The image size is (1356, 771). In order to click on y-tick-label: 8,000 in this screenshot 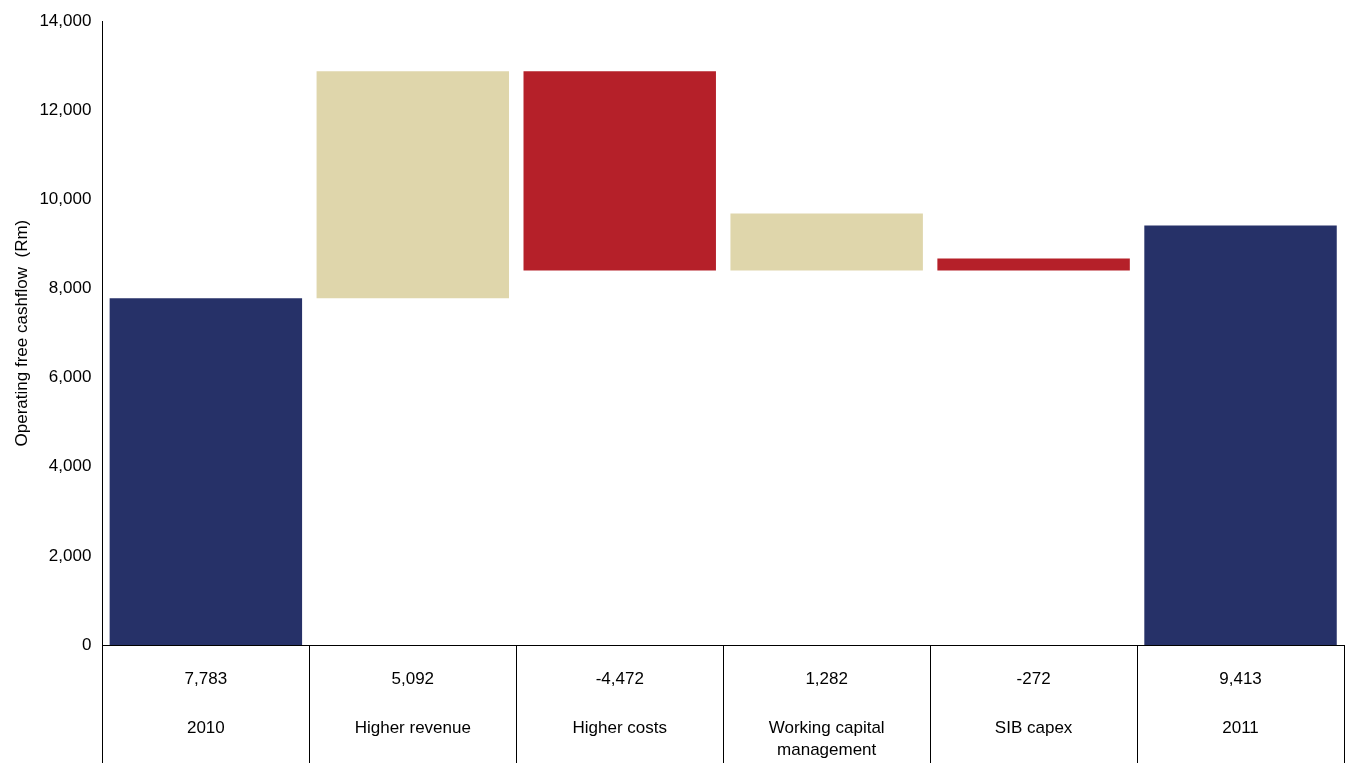, I will do `click(70, 288)`.